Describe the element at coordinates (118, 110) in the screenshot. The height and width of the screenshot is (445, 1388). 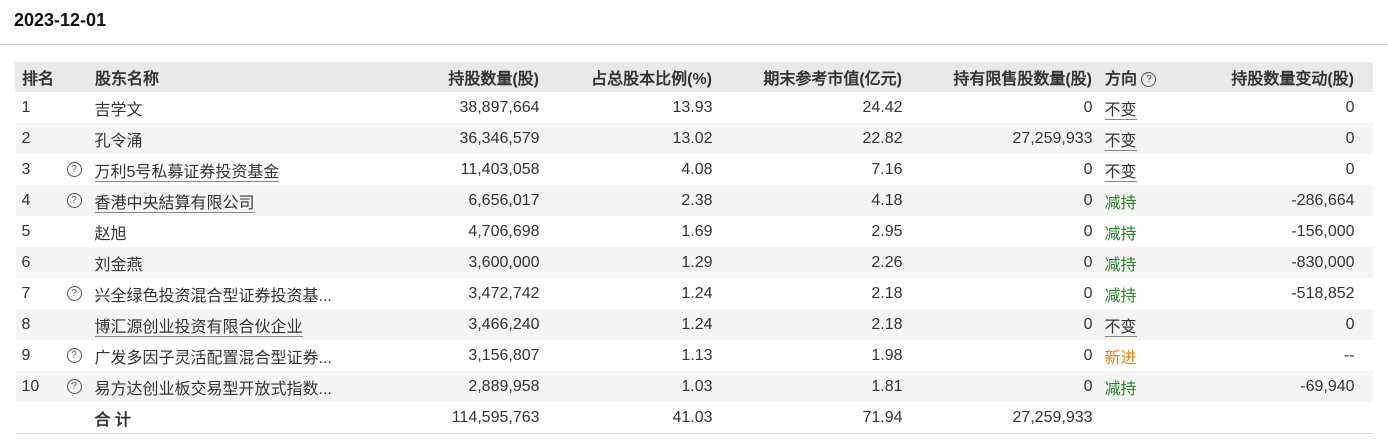
I see `shareholder-name: 吉学文` at that location.